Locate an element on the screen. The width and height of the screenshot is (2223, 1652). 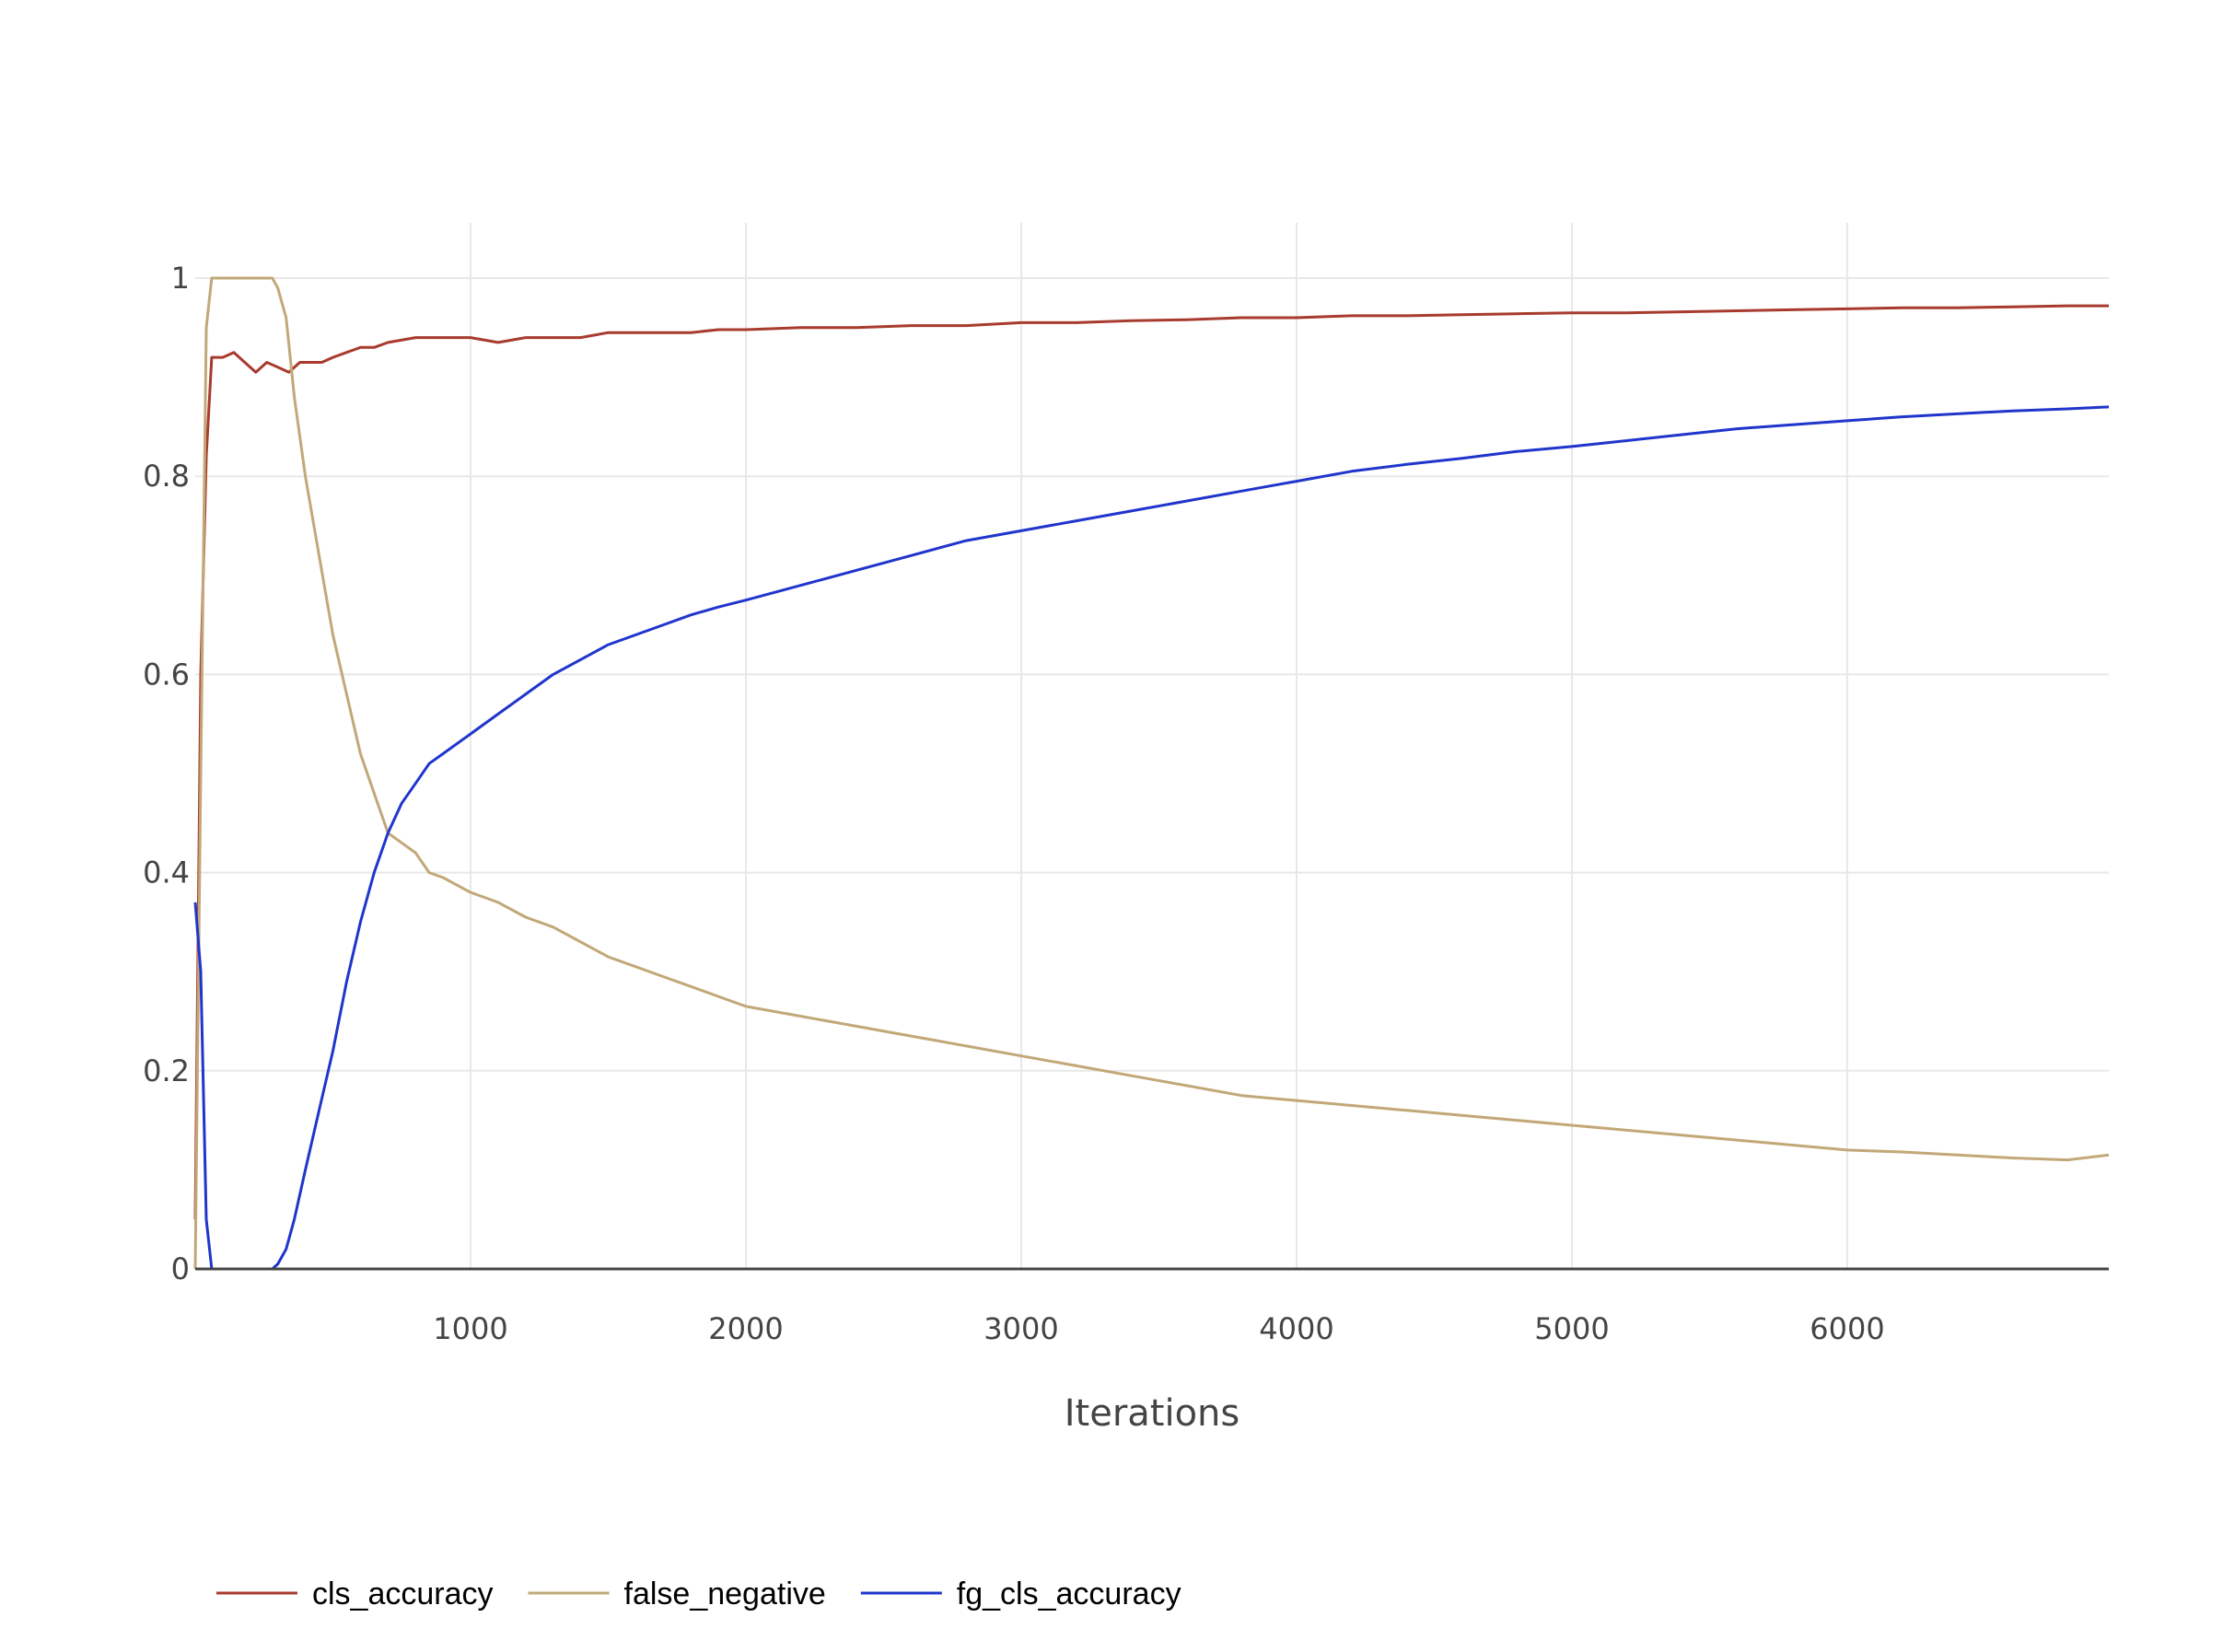
x-tick-label: 1000 is located at coordinates (470, 1328).